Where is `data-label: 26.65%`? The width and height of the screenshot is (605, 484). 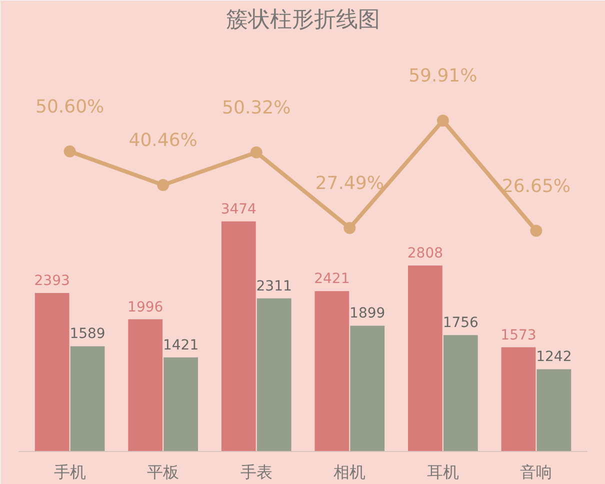 data-label: 26.65% is located at coordinates (536, 186).